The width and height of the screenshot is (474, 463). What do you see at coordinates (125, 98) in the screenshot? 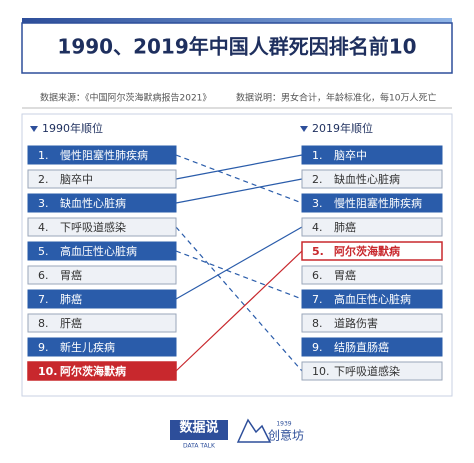
I see `source: 数据来源：《中国阿尔茨海默病报告2021》` at bounding box center [125, 98].